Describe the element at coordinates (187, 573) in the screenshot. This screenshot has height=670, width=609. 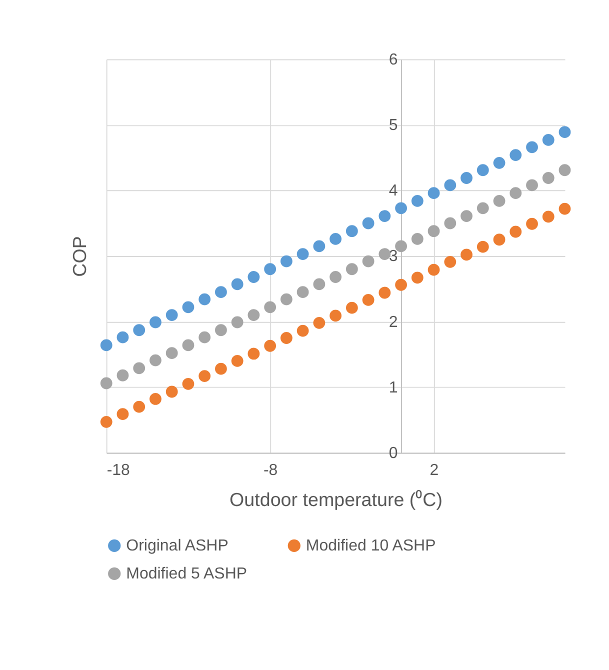
I see `legend-label: Modified 5 ASHP` at that location.